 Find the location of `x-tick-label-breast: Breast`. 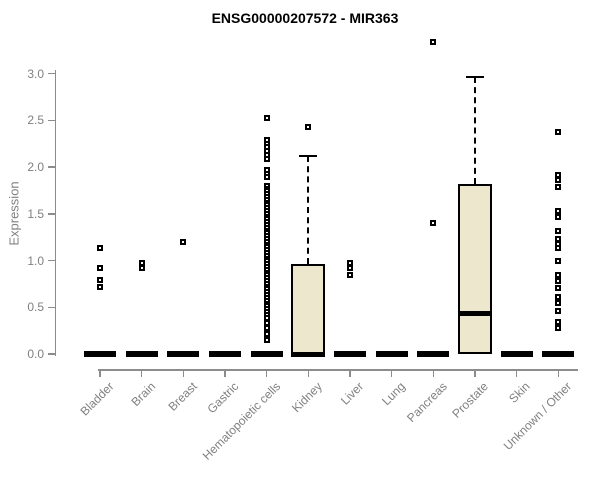

x-tick-label-breast: Breast is located at coordinates (182, 396).